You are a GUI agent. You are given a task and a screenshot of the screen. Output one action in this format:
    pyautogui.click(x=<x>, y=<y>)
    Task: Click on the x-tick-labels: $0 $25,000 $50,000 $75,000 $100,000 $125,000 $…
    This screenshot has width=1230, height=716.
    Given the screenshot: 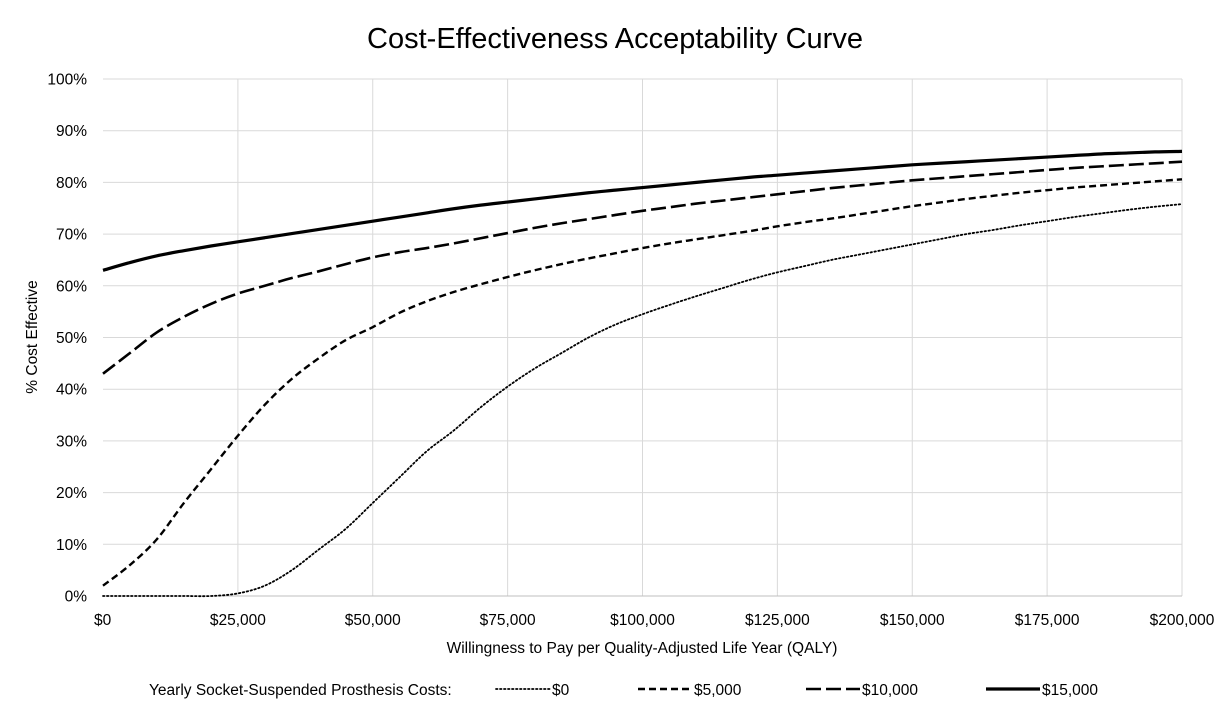 What is the action you would take?
    pyautogui.click(x=654, y=620)
    